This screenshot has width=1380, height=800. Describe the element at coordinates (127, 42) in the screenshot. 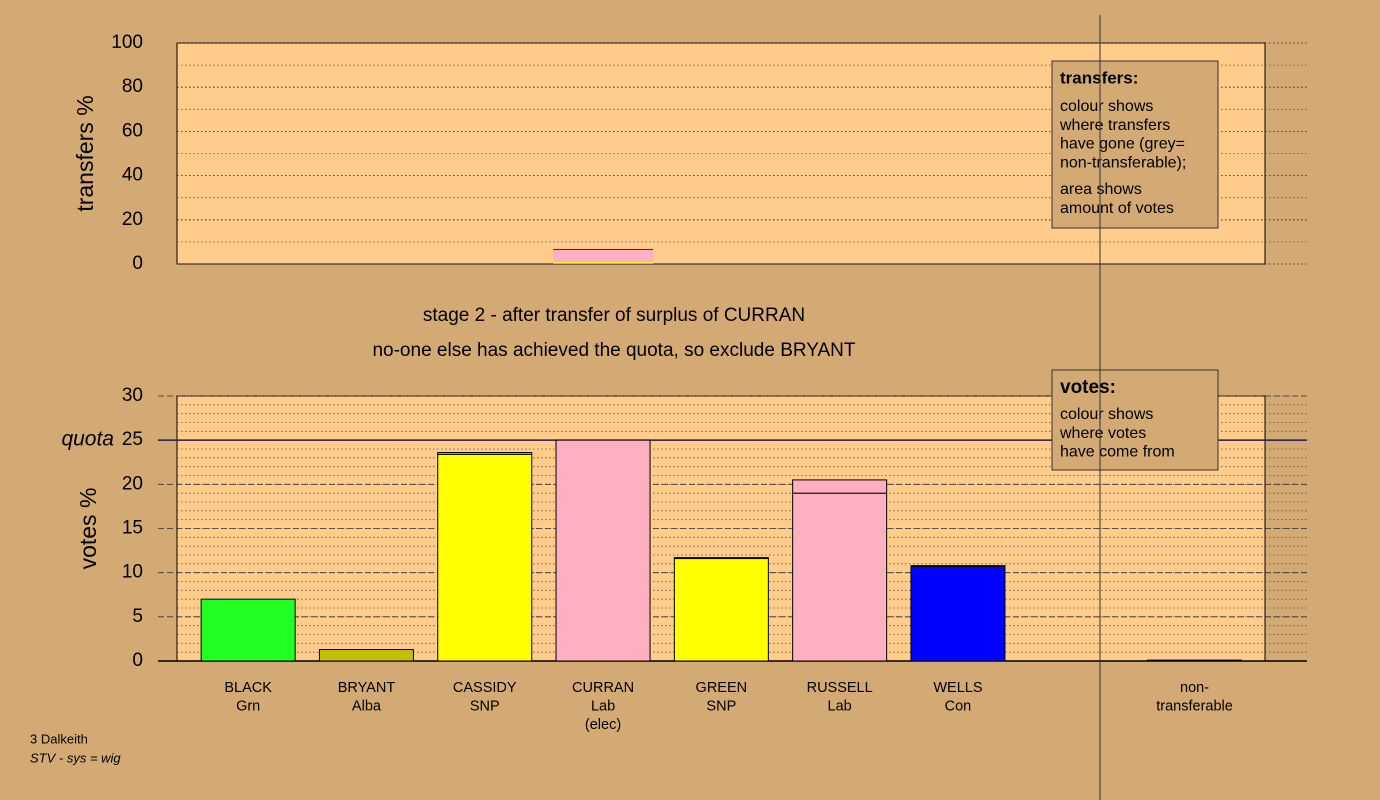

I see `y-tick-label: 100` at that location.